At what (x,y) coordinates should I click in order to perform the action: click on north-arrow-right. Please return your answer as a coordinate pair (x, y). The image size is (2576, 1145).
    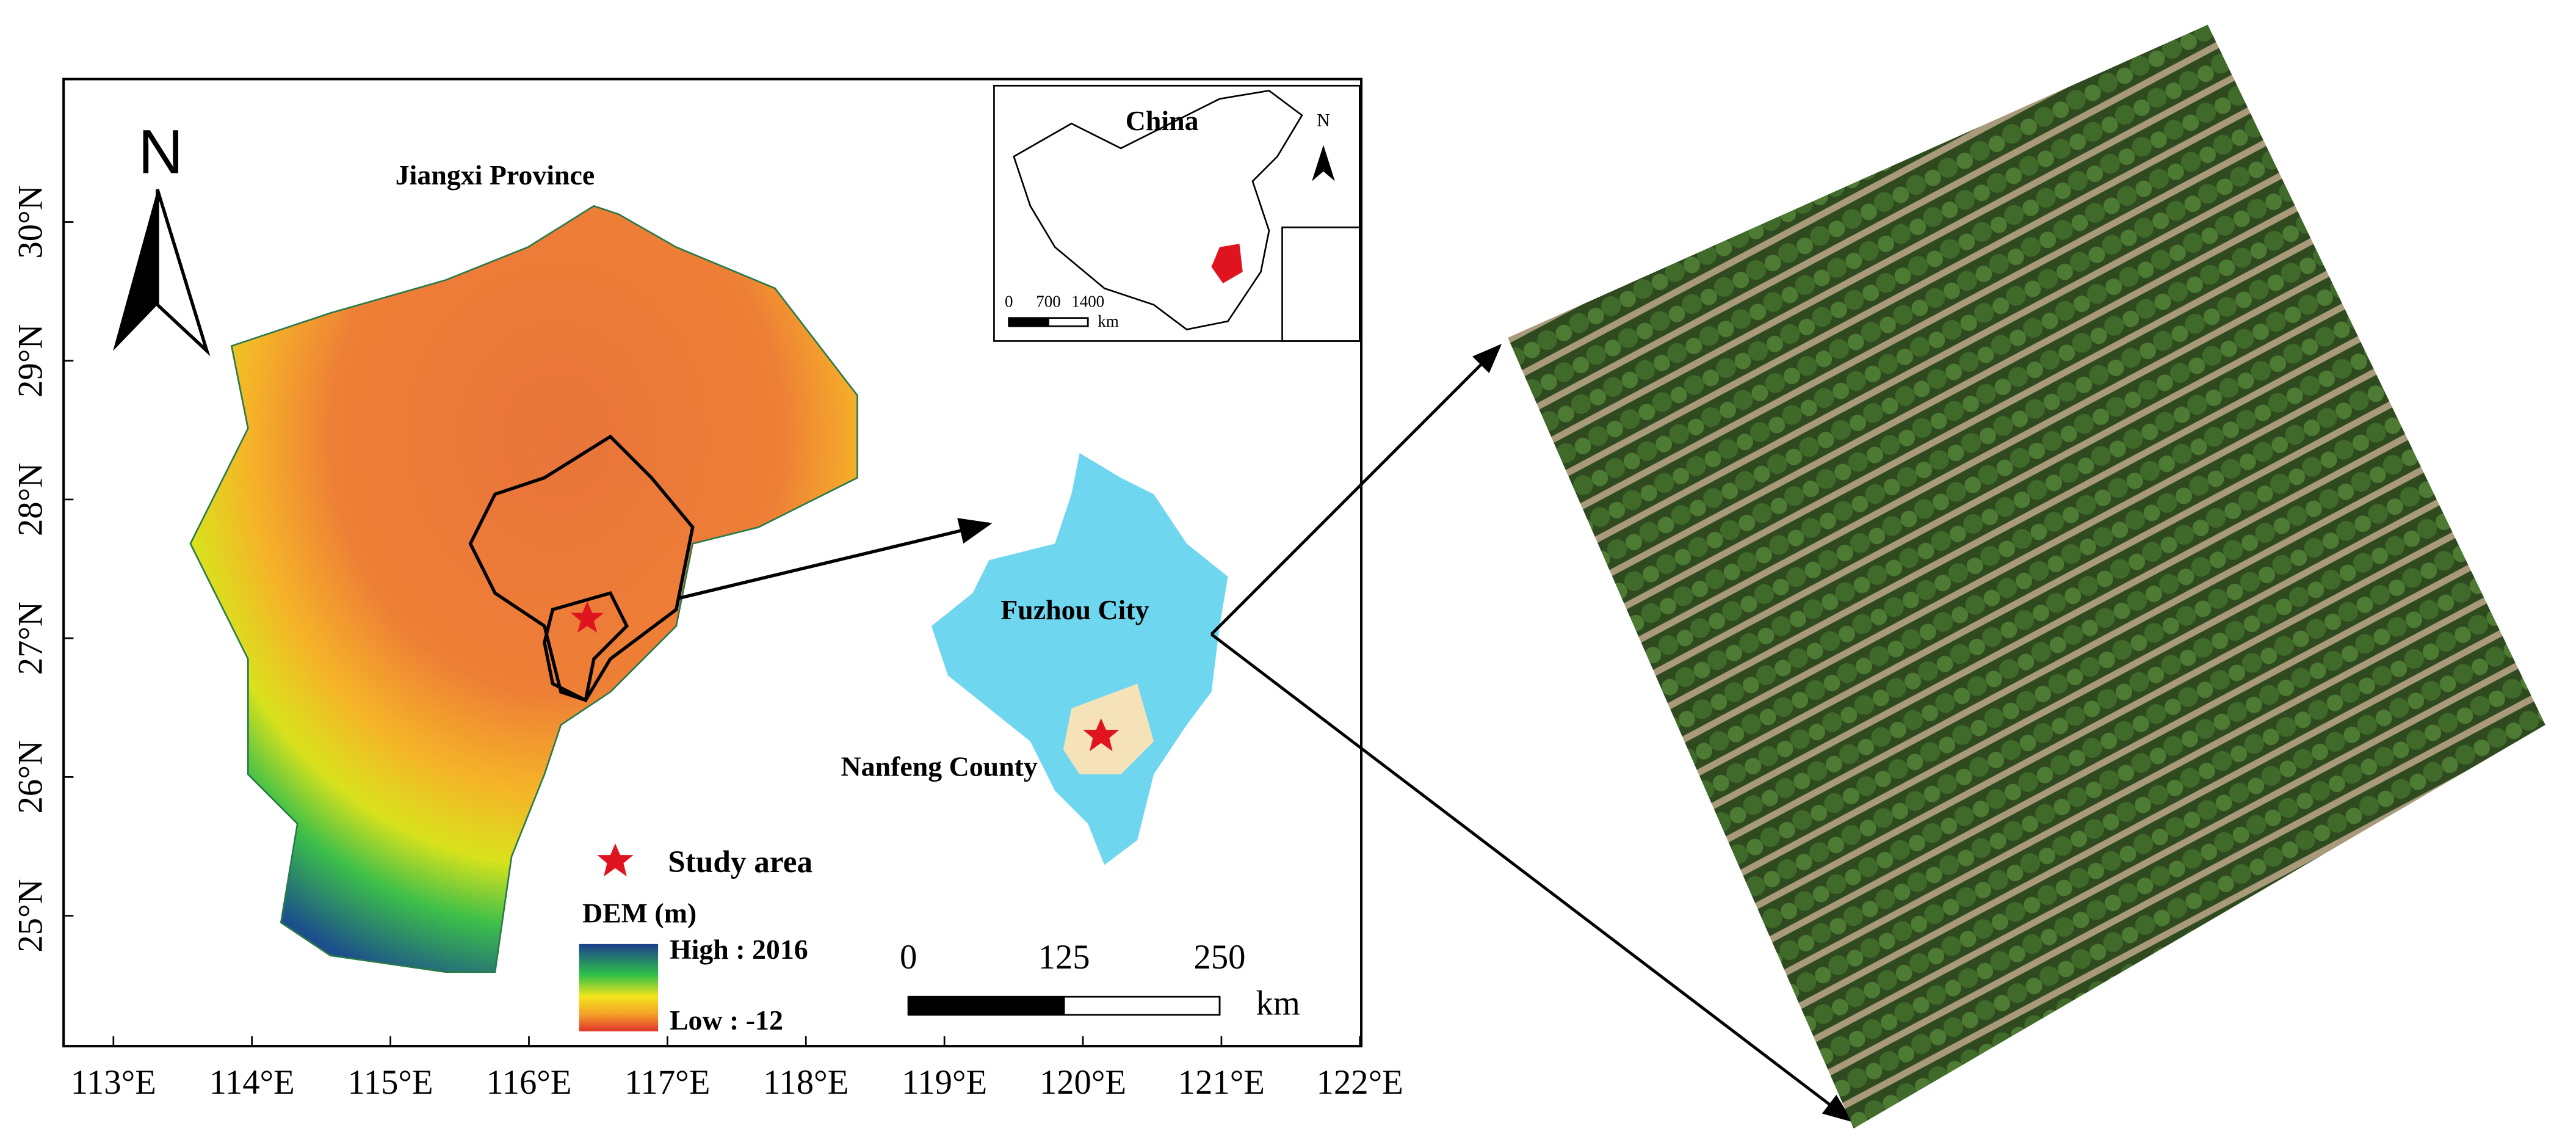
    Looking at the image, I should click on (183, 273).